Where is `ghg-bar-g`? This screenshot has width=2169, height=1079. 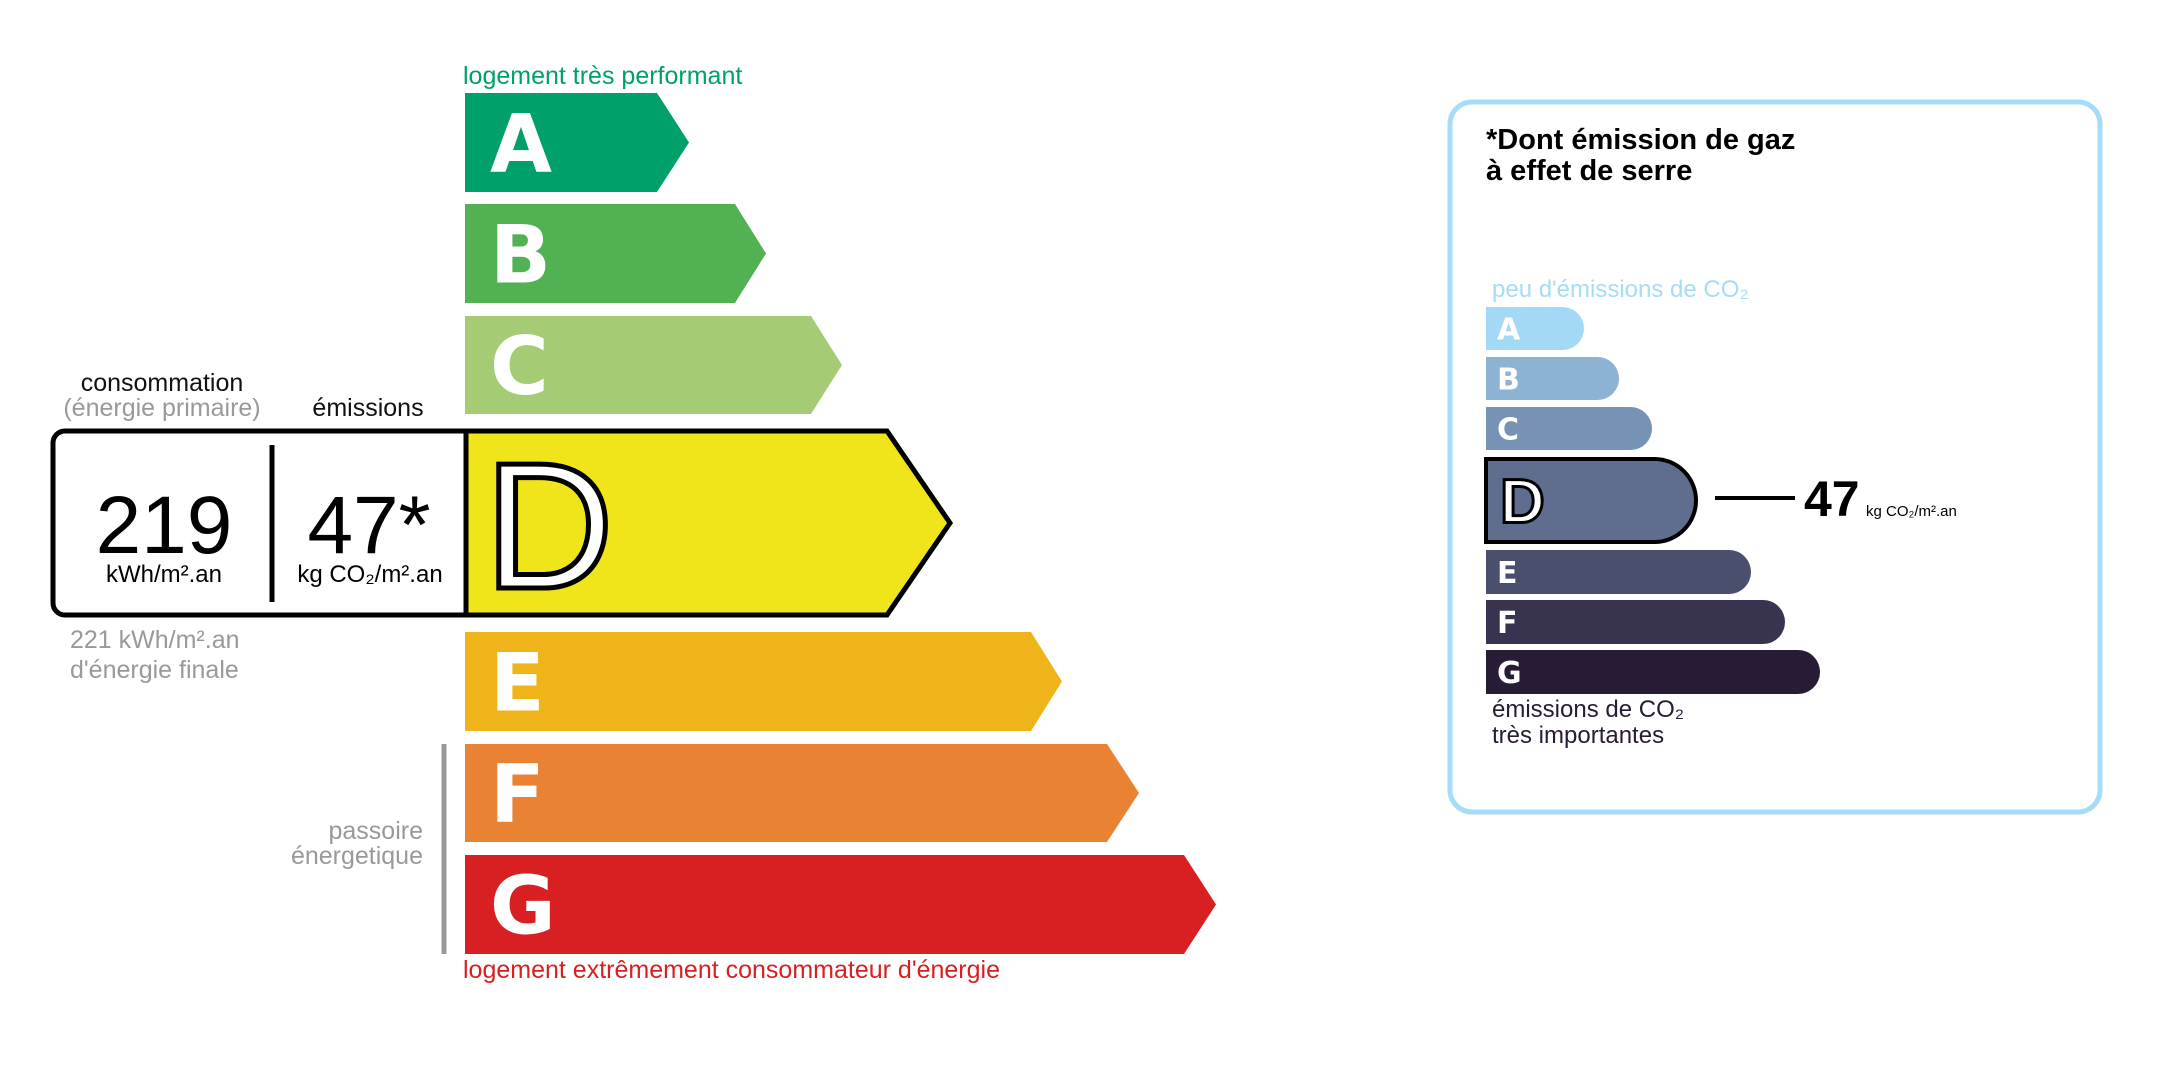 ghg-bar-g is located at coordinates (1653, 672).